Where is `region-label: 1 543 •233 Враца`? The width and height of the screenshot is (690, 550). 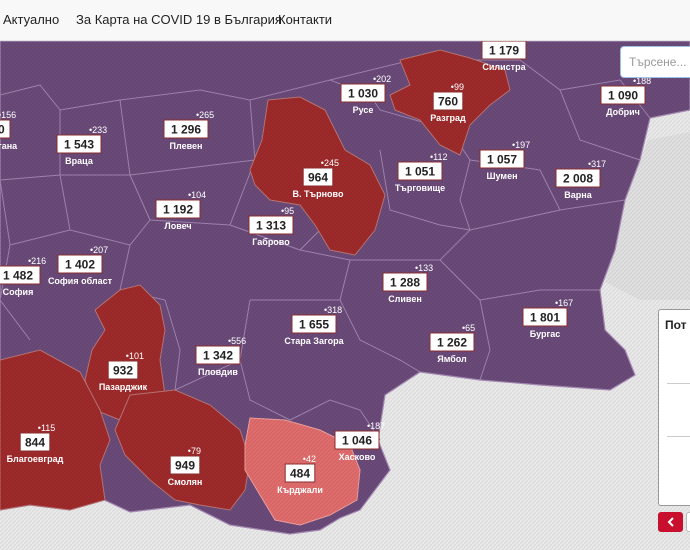 region-label: 1 543 •233 Враца is located at coordinates (81, 145).